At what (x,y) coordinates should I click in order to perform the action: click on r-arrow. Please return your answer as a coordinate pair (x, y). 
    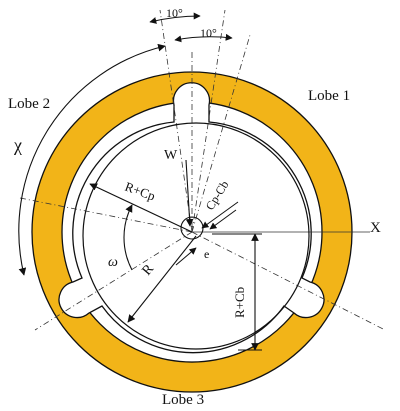
    Looking at the image, I should click on (162, 279).